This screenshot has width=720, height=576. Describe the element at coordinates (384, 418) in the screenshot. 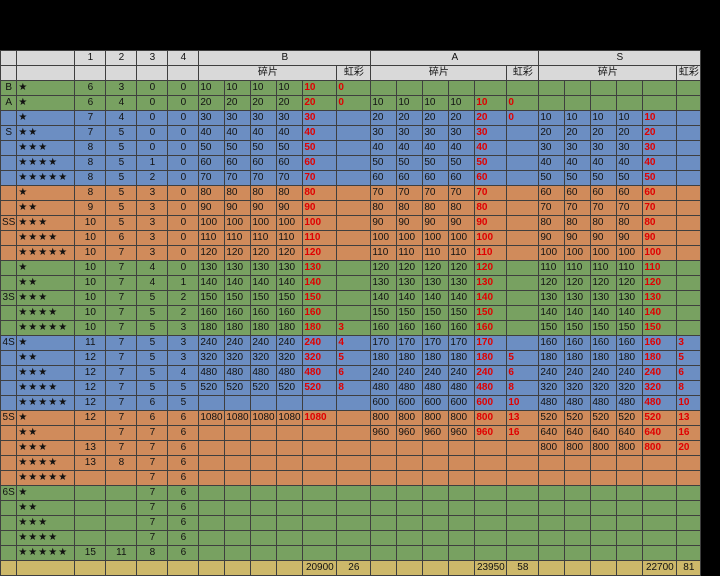

I see `a-fragment-cell: 800` at that location.